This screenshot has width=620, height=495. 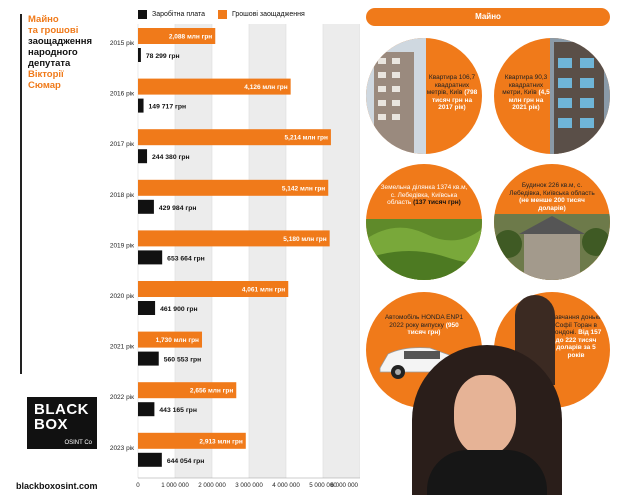 I want to click on savings-value-label: 5,180 млн грн, so click(x=304, y=239).